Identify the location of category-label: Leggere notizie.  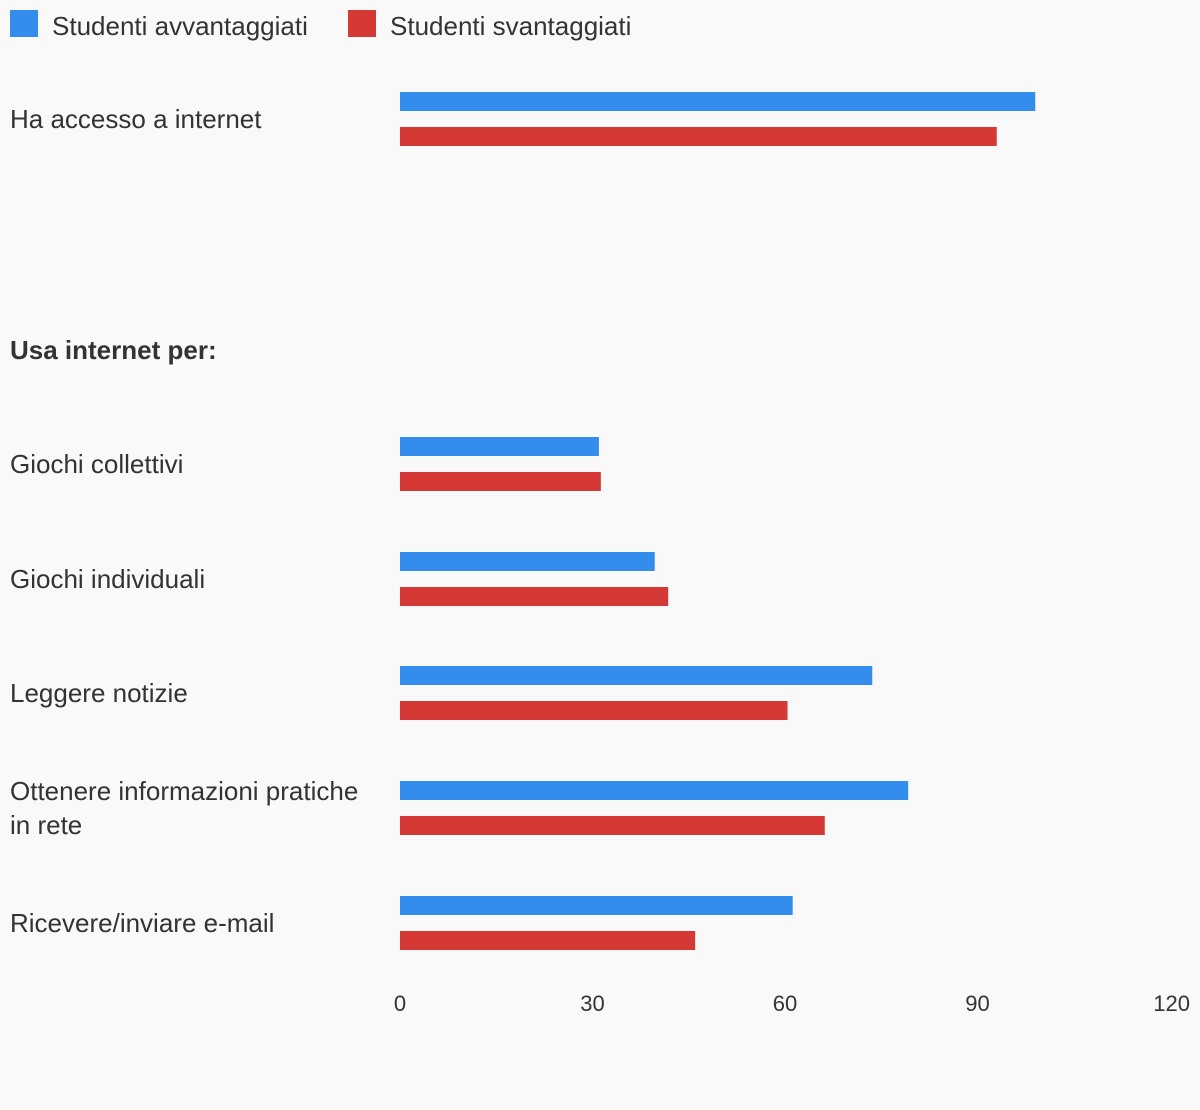
(99, 693).